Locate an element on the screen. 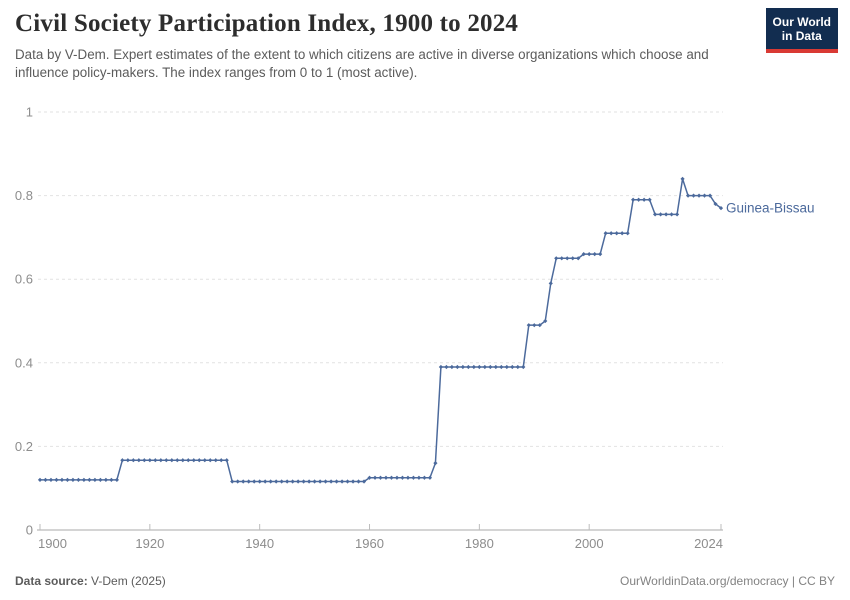  y-axis-tick-label: 0 is located at coordinates (29, 530).